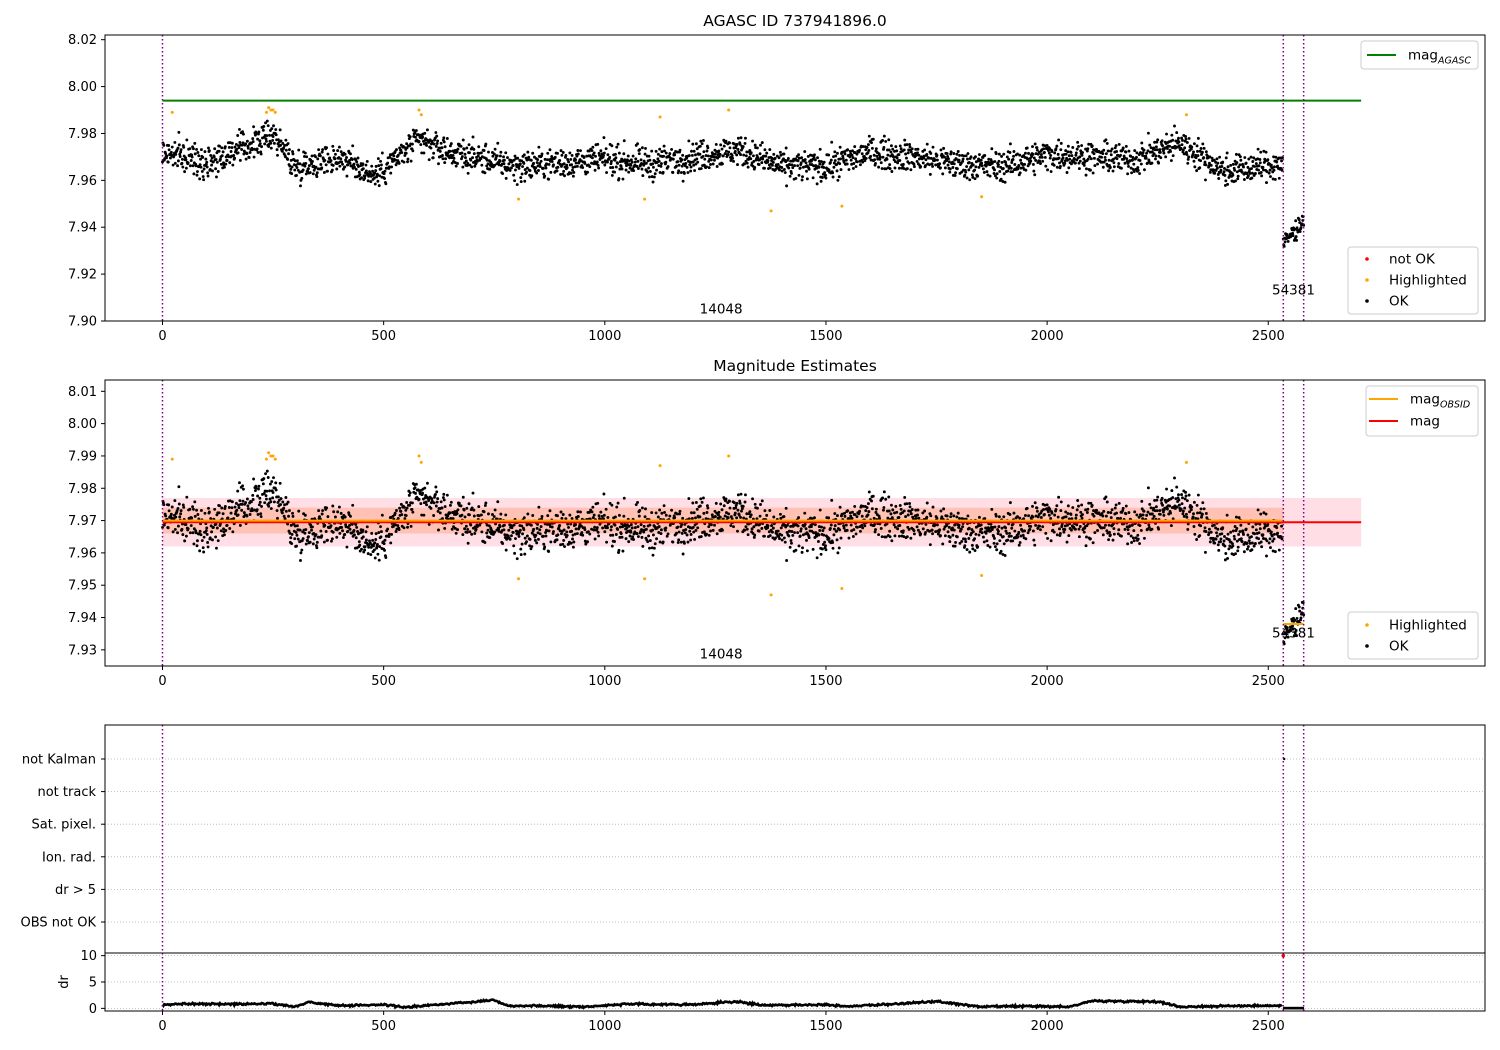 This screenshot has height=1050, width=1500. Describe the element at coordinates (1428, 281) in the screenshot. I see `legend-label: Highlighted` at that location.